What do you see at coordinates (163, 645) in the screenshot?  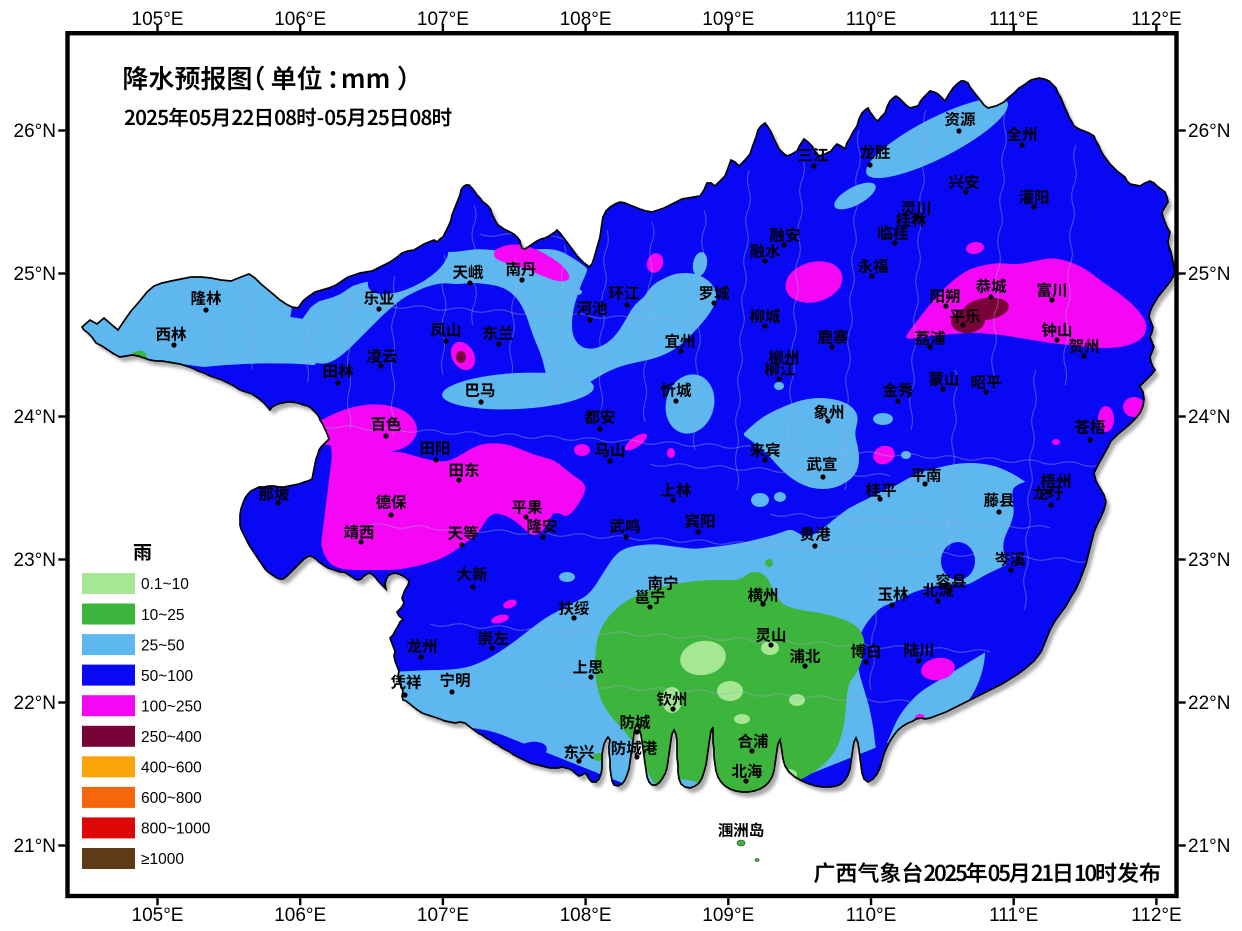 I see `svg-text: 25~50` at bounding box center [163, 645].